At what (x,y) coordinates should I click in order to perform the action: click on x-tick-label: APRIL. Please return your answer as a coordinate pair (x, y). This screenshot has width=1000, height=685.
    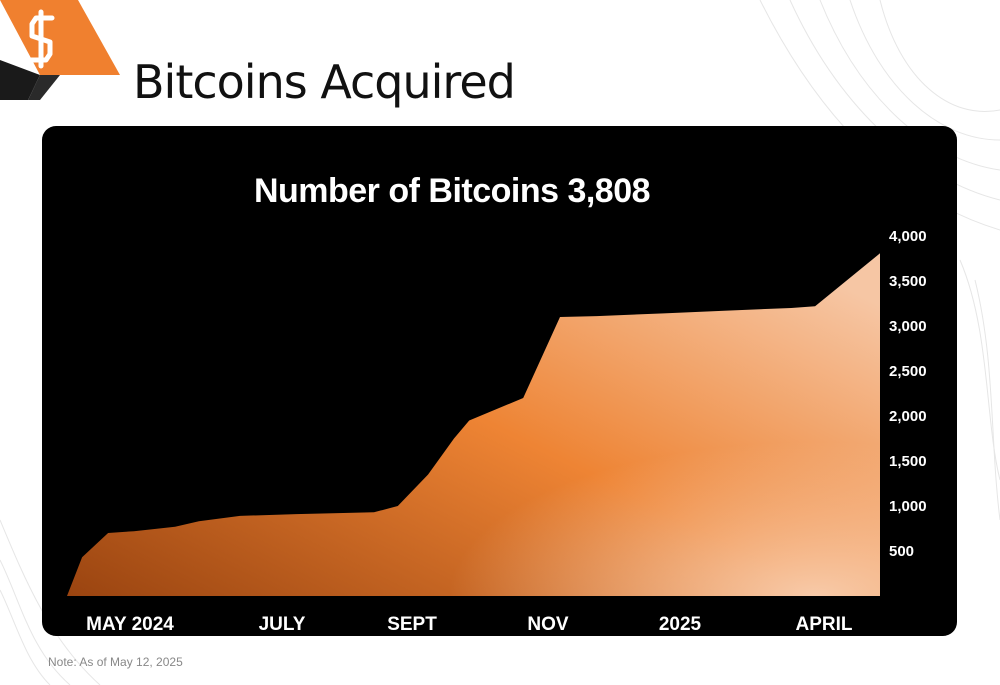
    Looking at the image, I should click on (824, 624).